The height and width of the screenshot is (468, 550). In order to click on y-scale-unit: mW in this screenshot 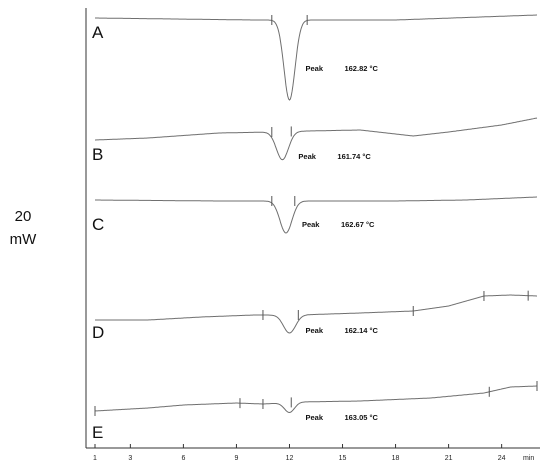, I will do `click(23, 239)`.